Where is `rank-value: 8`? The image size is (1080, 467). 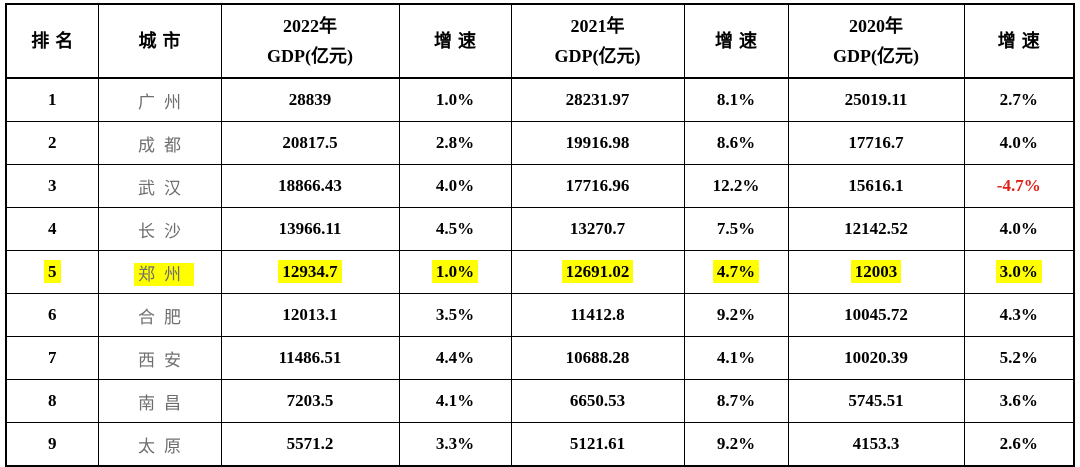
rank-value: 8 is located at coordinates (52, 400).